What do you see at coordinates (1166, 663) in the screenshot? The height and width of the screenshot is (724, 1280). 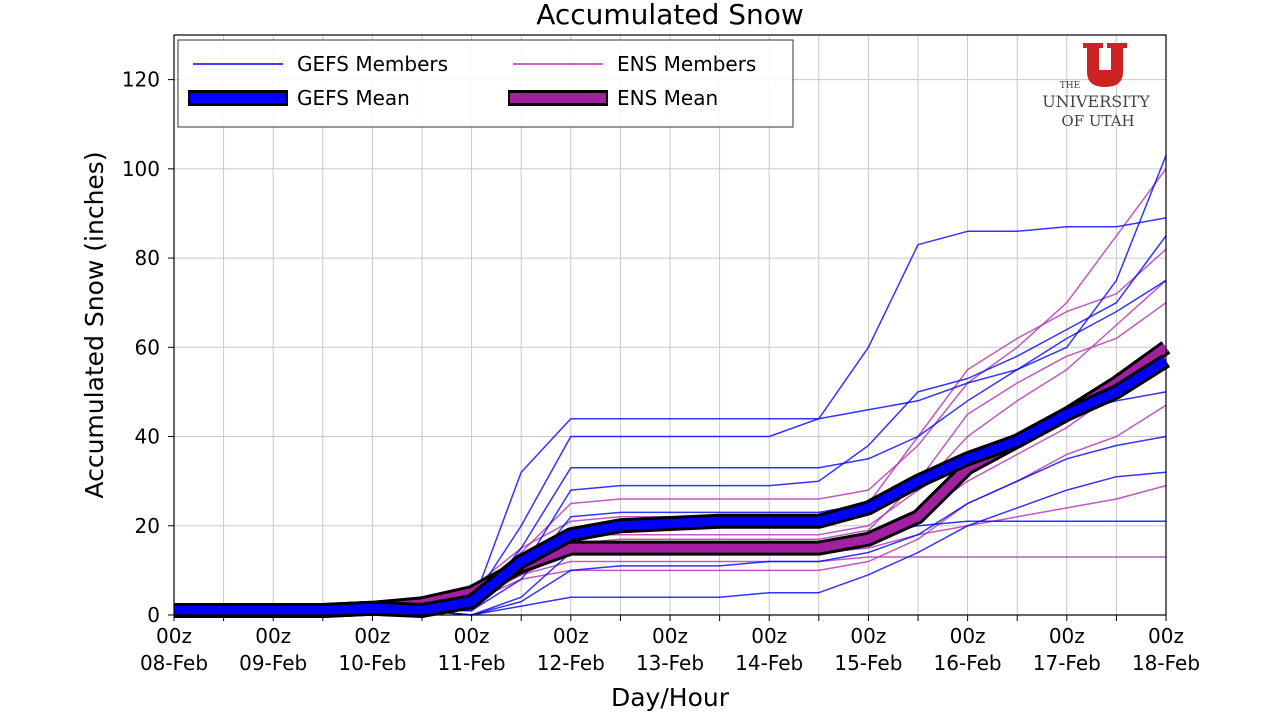 I see `x-tick-label-day: 18-Feb` at bounding box center [1166, 663].